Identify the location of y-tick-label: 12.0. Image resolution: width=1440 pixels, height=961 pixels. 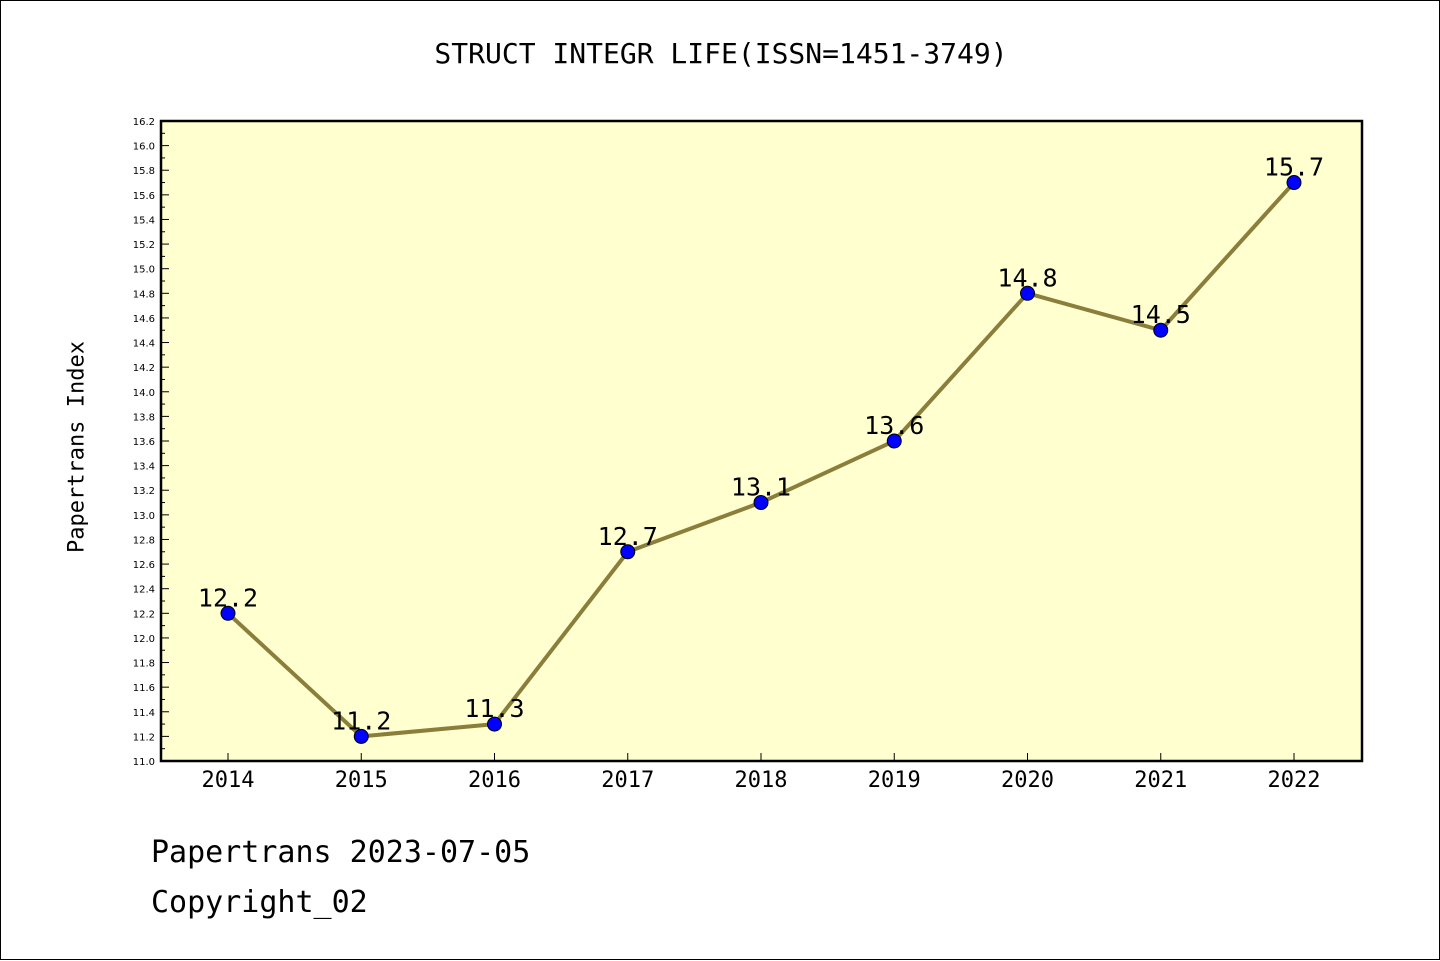
(144, 639).